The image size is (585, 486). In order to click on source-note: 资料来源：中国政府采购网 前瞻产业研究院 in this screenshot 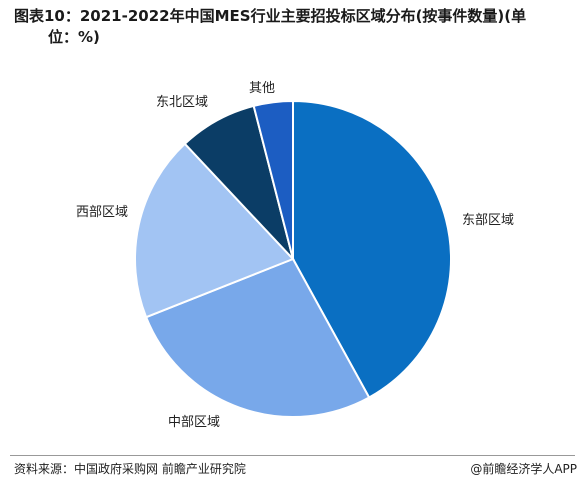, I will do `click(130, 469)`.